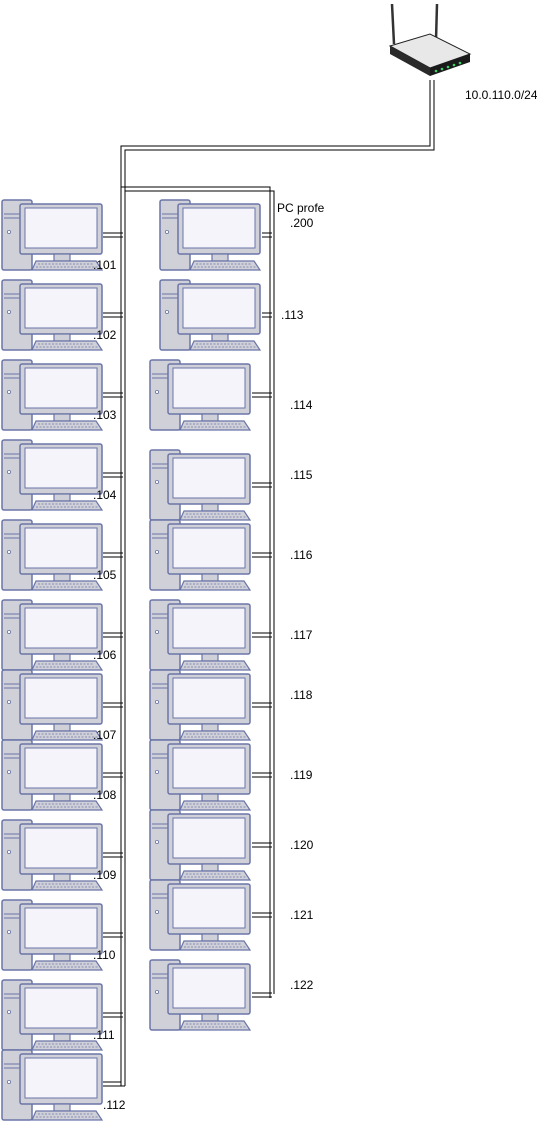  What do you see at coordinates (105, 495) in the screenshot?
I see `host-label: .104` at bounding box center [105, 495].